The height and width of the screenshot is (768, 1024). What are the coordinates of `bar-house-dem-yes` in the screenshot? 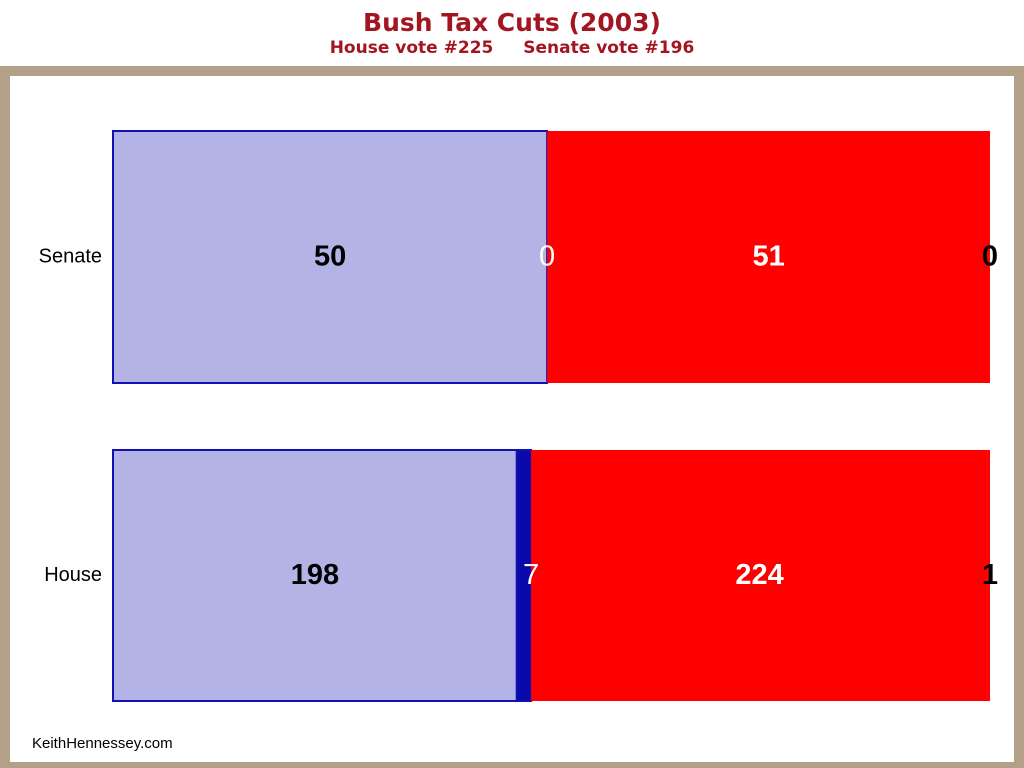 It's located at (315, 575).